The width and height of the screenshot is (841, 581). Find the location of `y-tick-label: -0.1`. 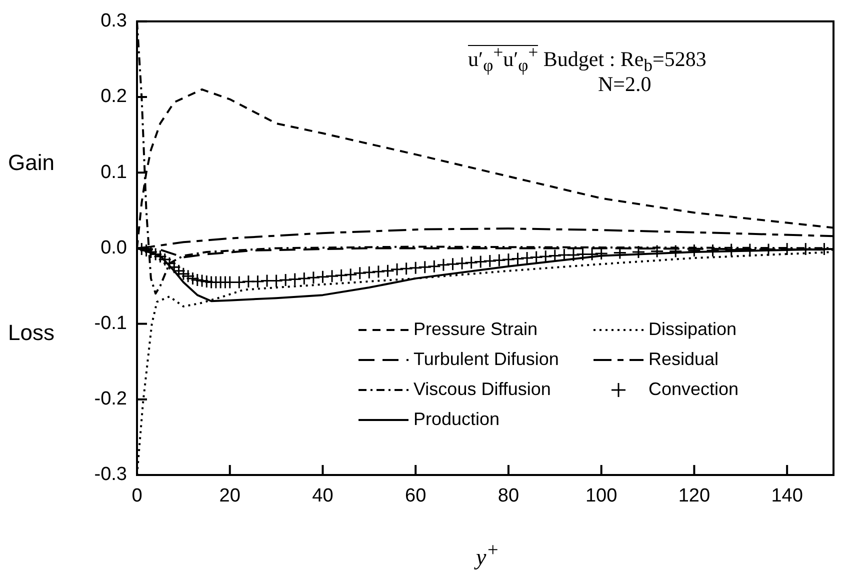

y-tick-label: -0.1 is located at coordinates (110, 323).